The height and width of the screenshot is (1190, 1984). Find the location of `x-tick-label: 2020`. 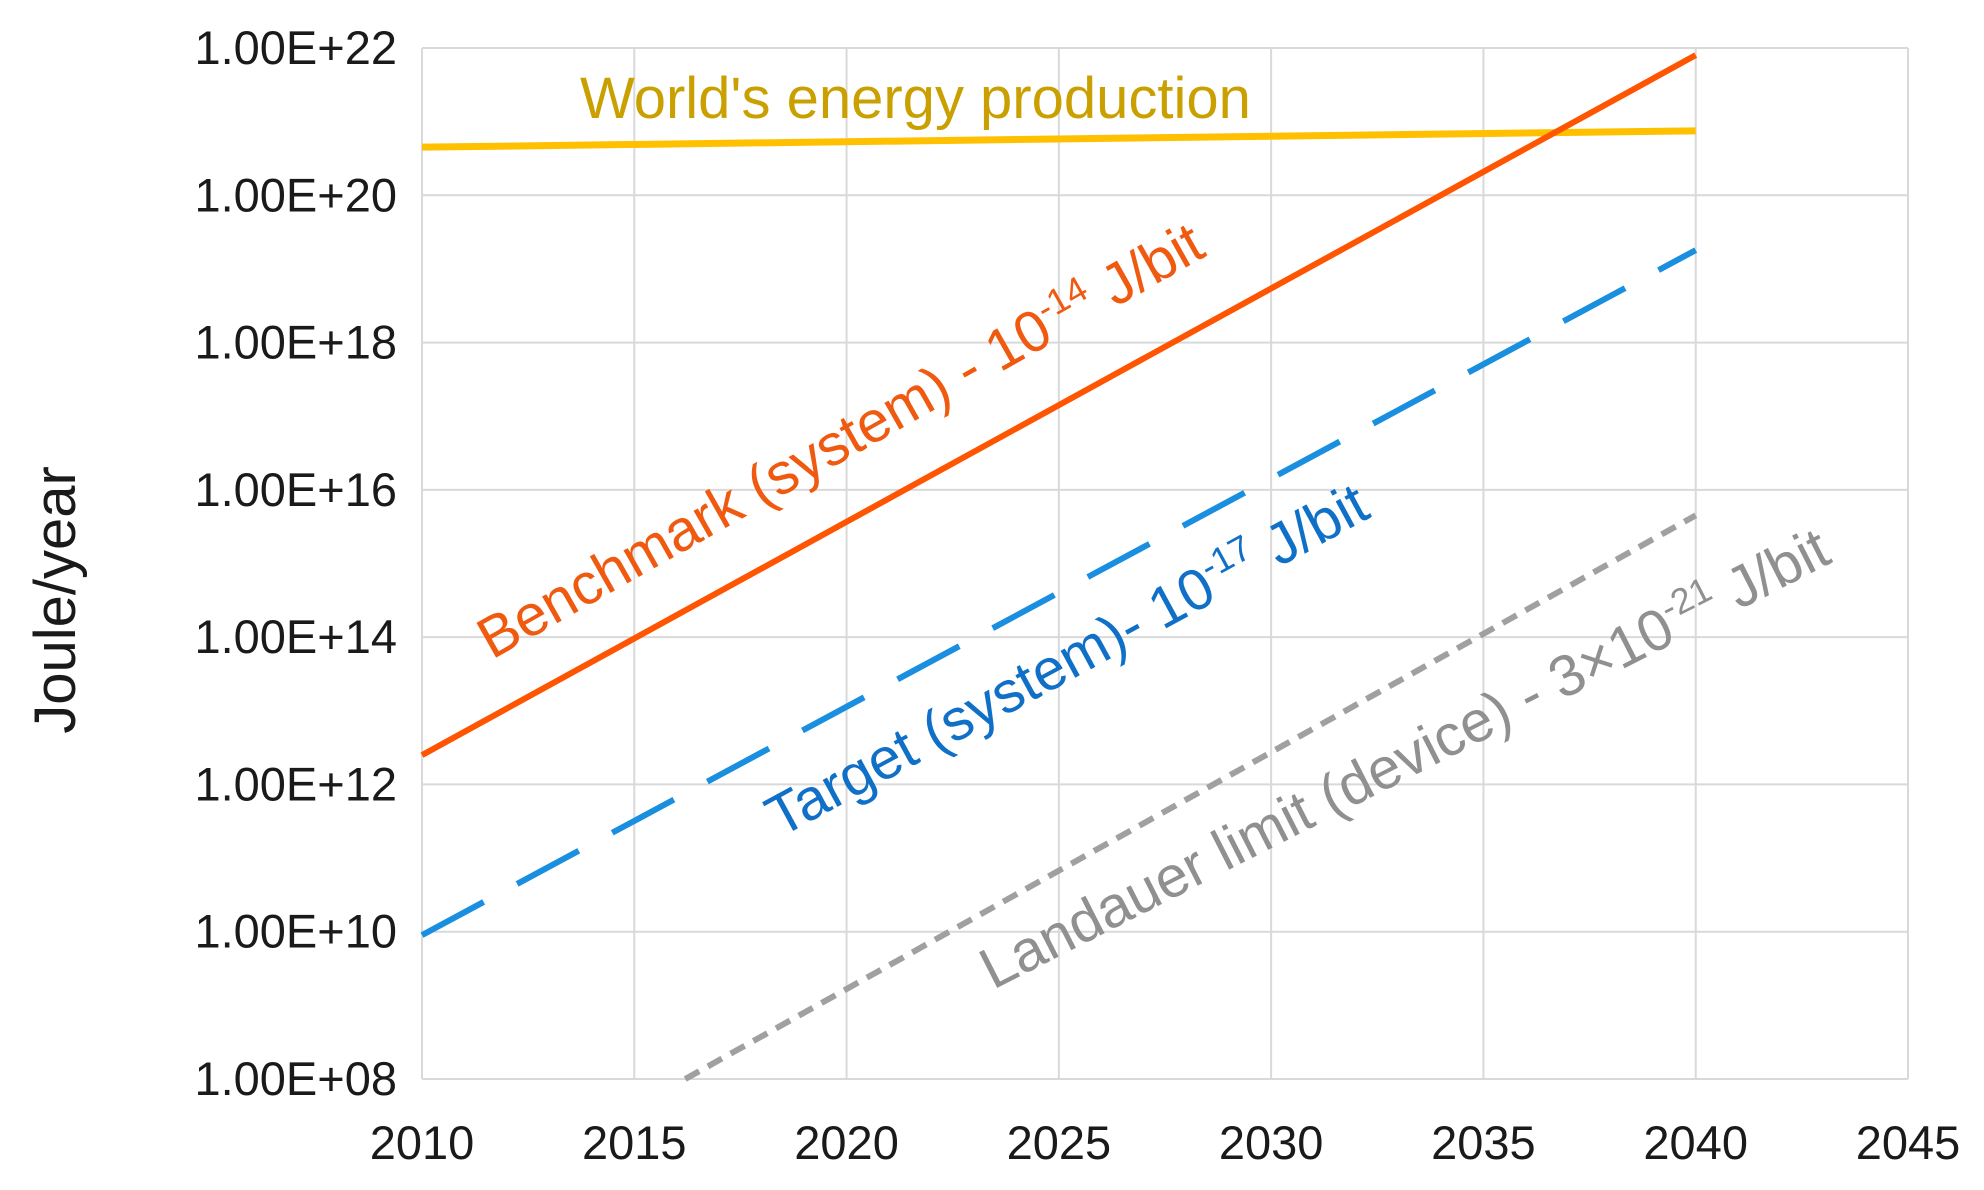

x-tick-label: 2020 is located at coordinates (846, 1142).